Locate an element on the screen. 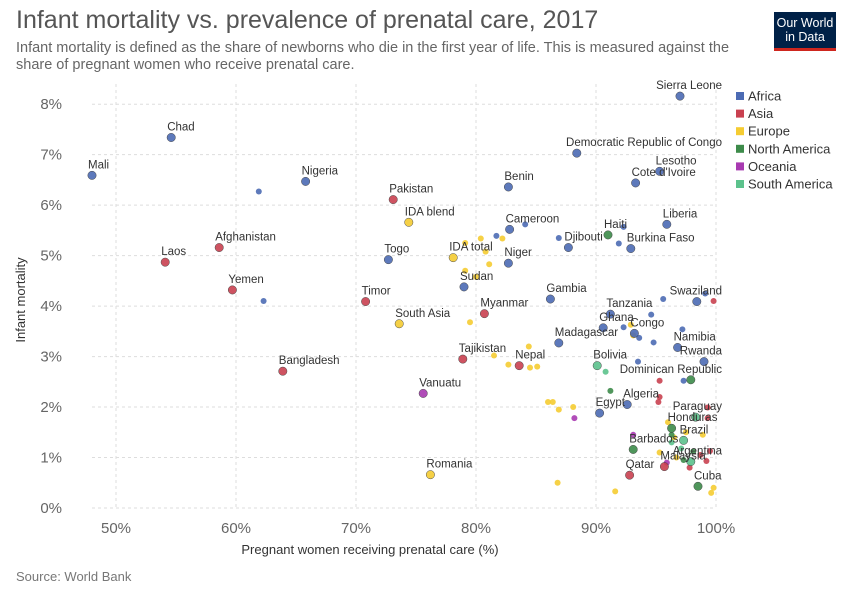 The image size is (850, 600). point-label: IDA blend is located at coordinates (430, 212).